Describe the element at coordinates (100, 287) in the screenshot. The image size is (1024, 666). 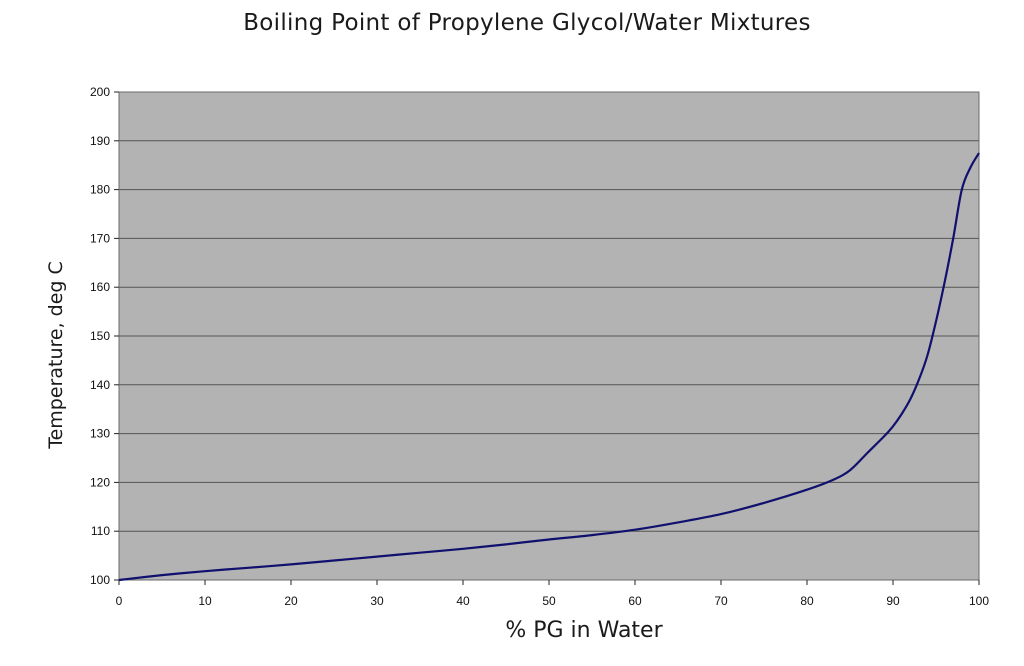
I see `y-tick-label: 160` at that location.